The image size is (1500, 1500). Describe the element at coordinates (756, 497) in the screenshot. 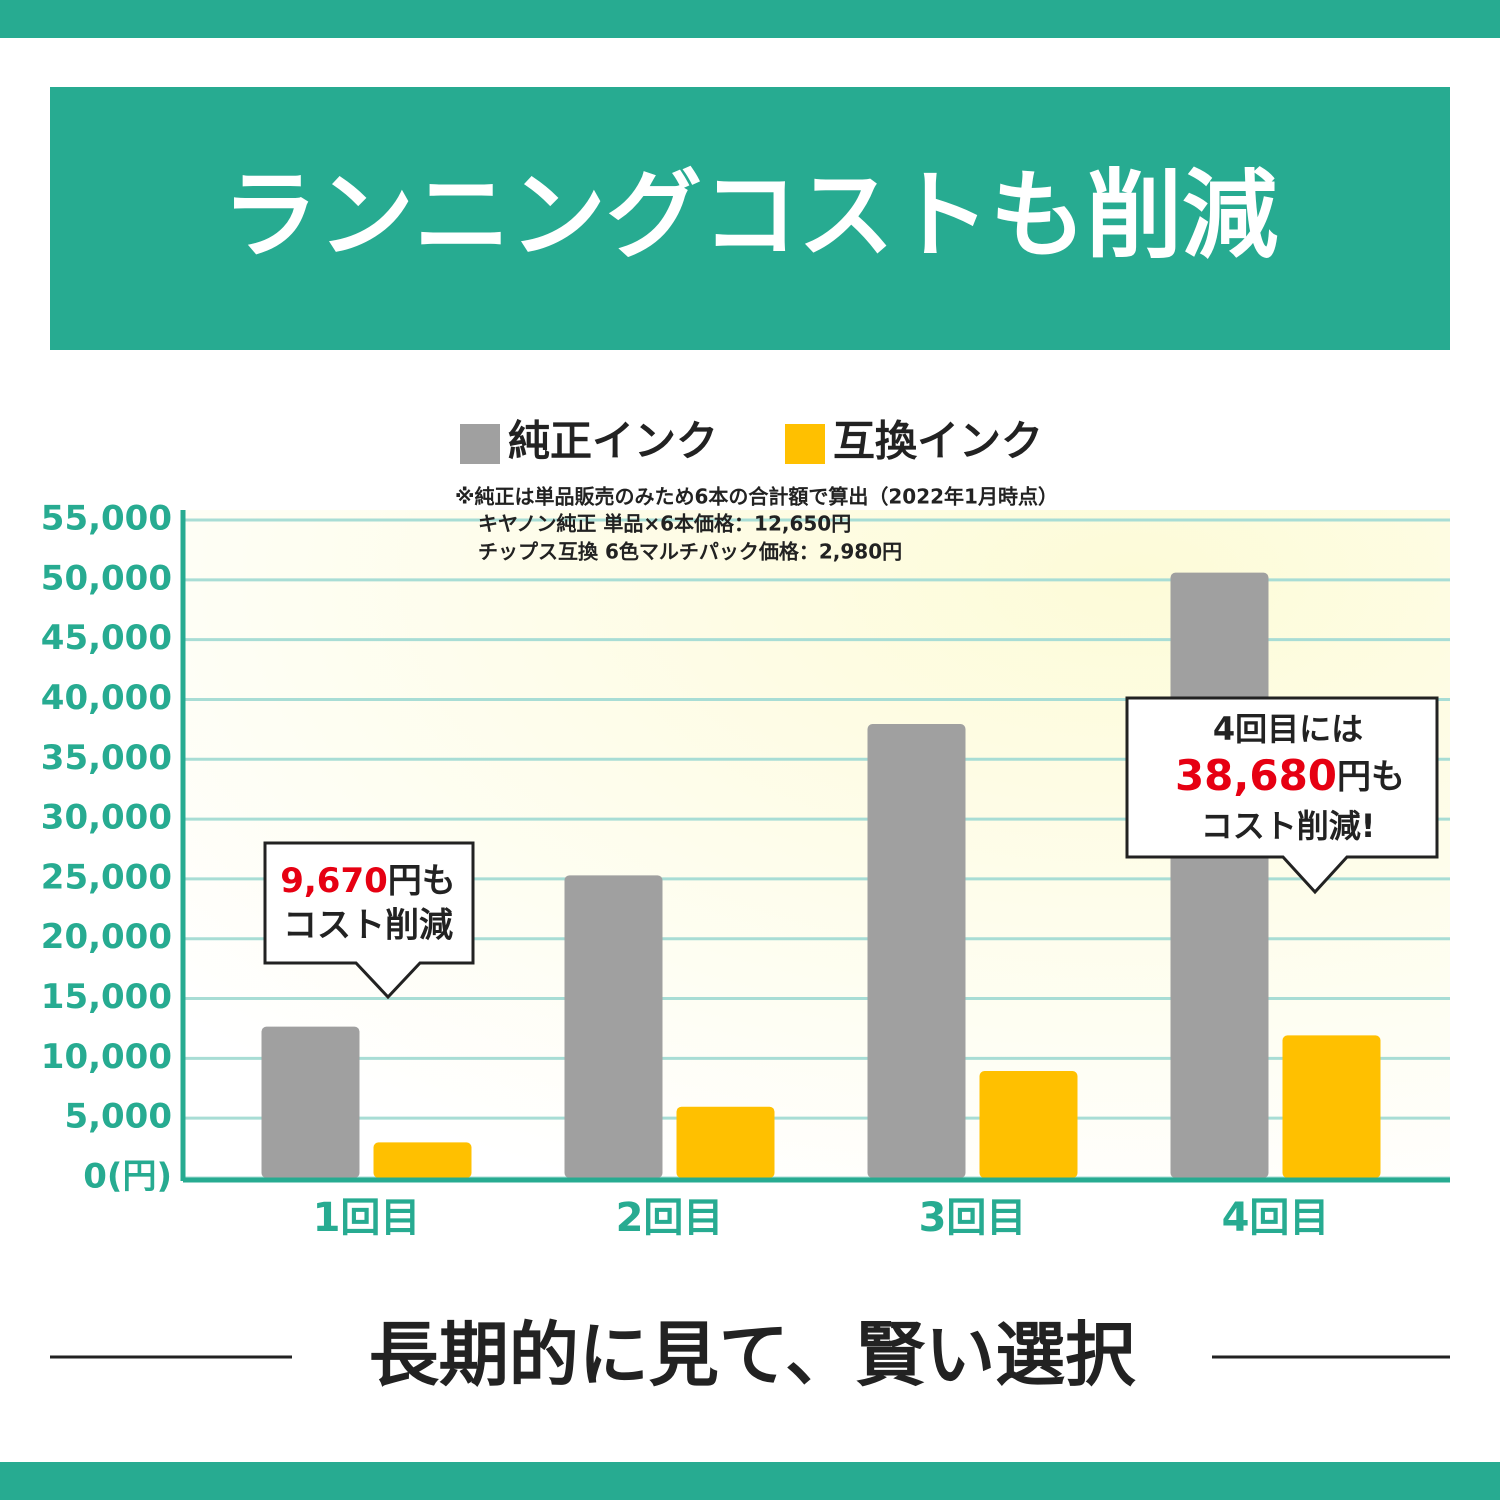

I see `note: ※純正は単品販売のみため6本の合計額で算出（2022年1月時点）` at that location.